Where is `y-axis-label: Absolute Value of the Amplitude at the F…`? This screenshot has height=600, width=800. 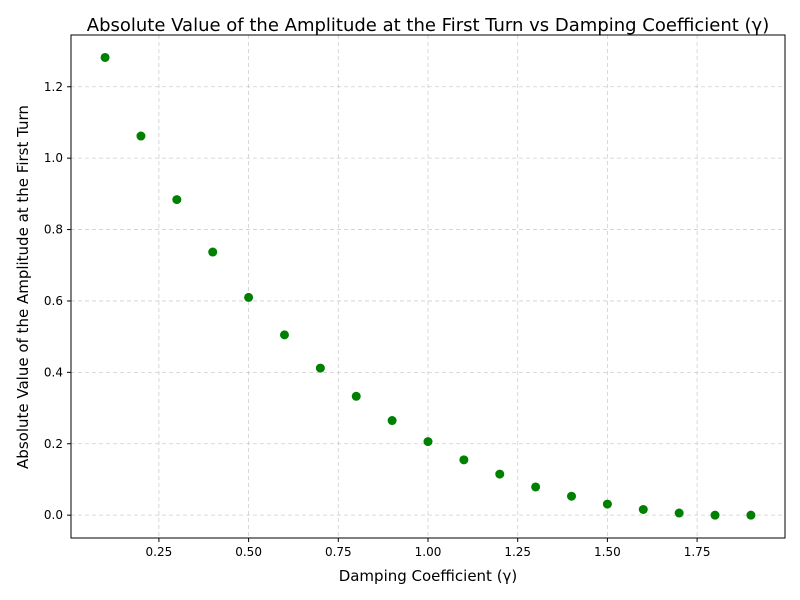
y-axis-label: Absolute Value of the Amplitude at the F… is located at coordinates (23, 287).